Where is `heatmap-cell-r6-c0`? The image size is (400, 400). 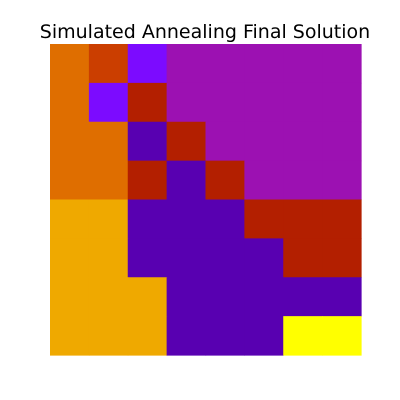
heatmap-cell-r6-c0 is located at coordinates (69, 296).